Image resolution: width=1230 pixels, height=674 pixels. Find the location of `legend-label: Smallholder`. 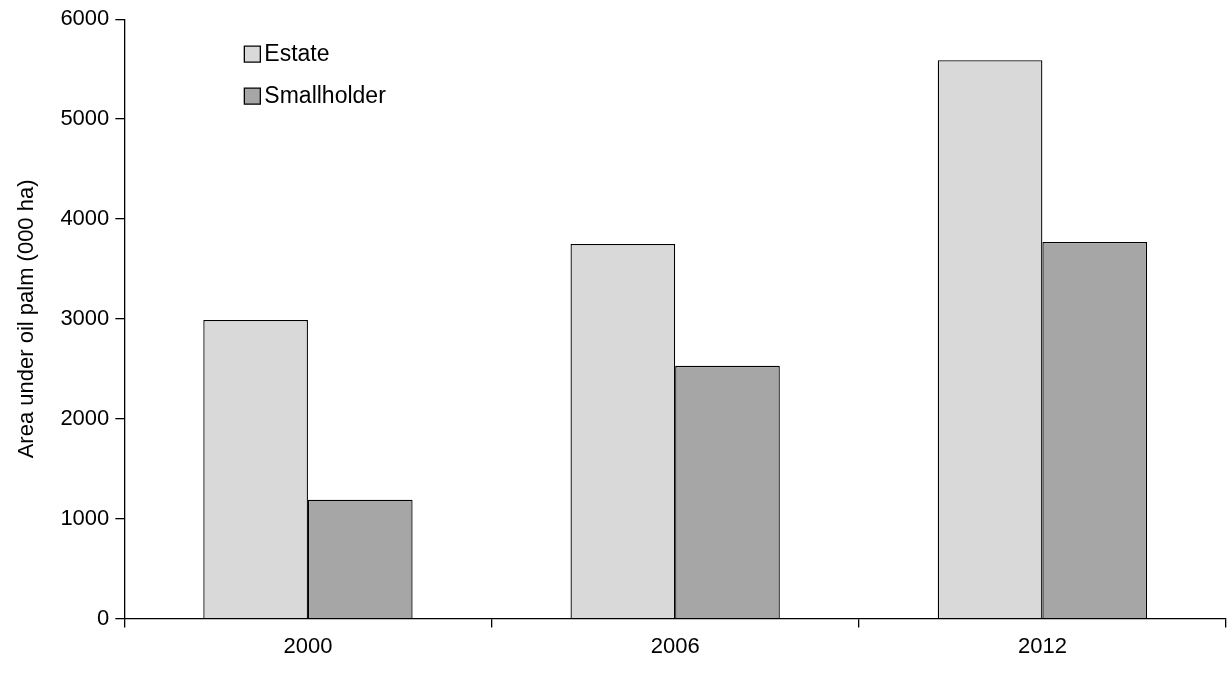

legend-label: Smallholder is located at coordinates (325, 94).